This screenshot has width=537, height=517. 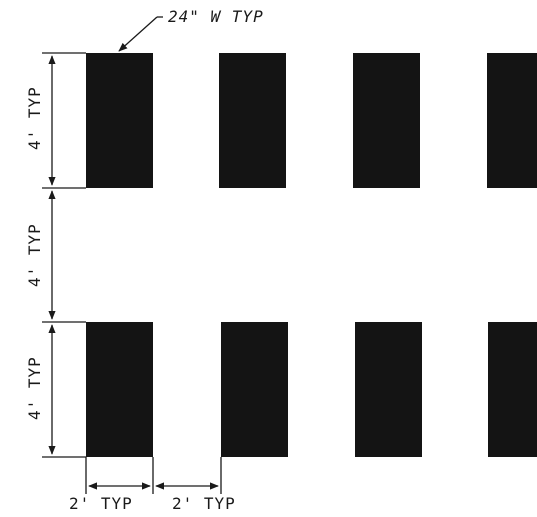 I want to click on stripe-row1-col3, so click(x=386, y=120).